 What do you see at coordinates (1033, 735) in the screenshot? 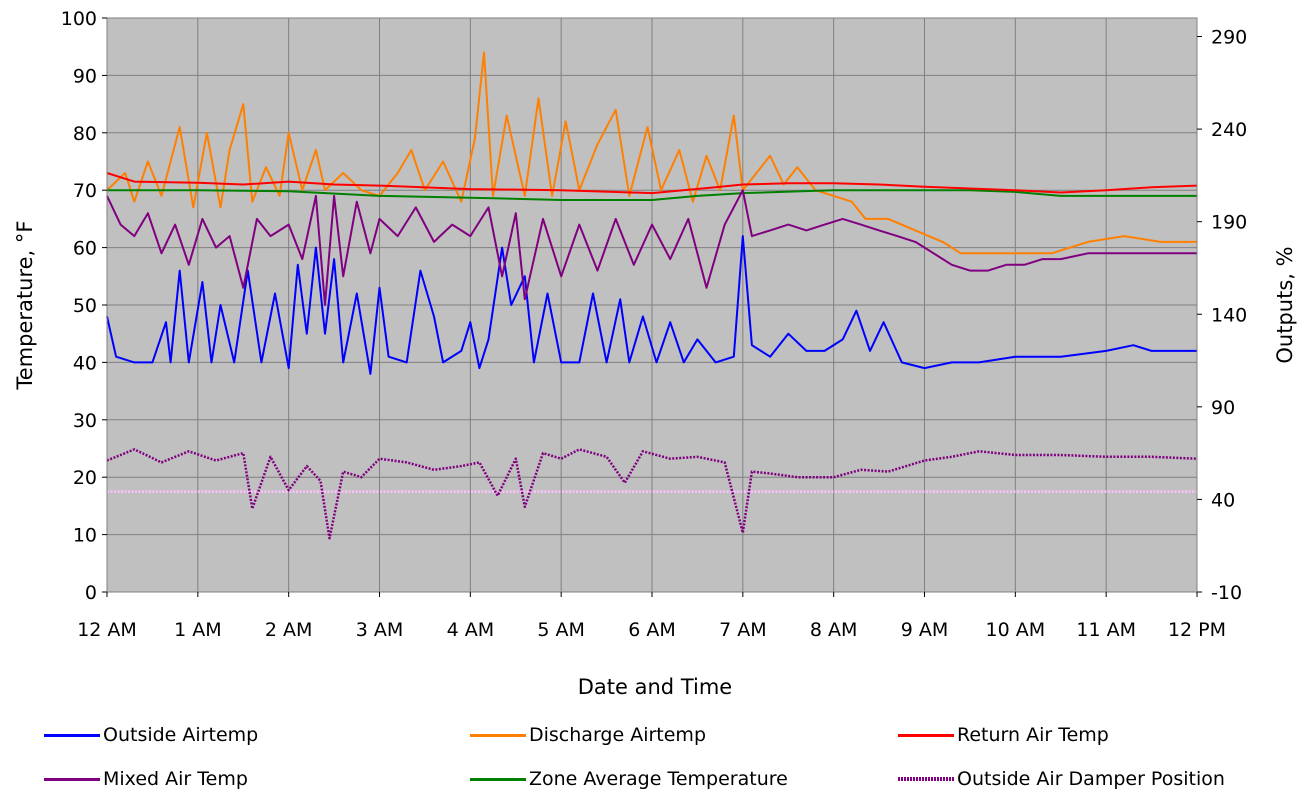
I see `legend-label: Return Air Temp` at bounding box center [1033, 735].